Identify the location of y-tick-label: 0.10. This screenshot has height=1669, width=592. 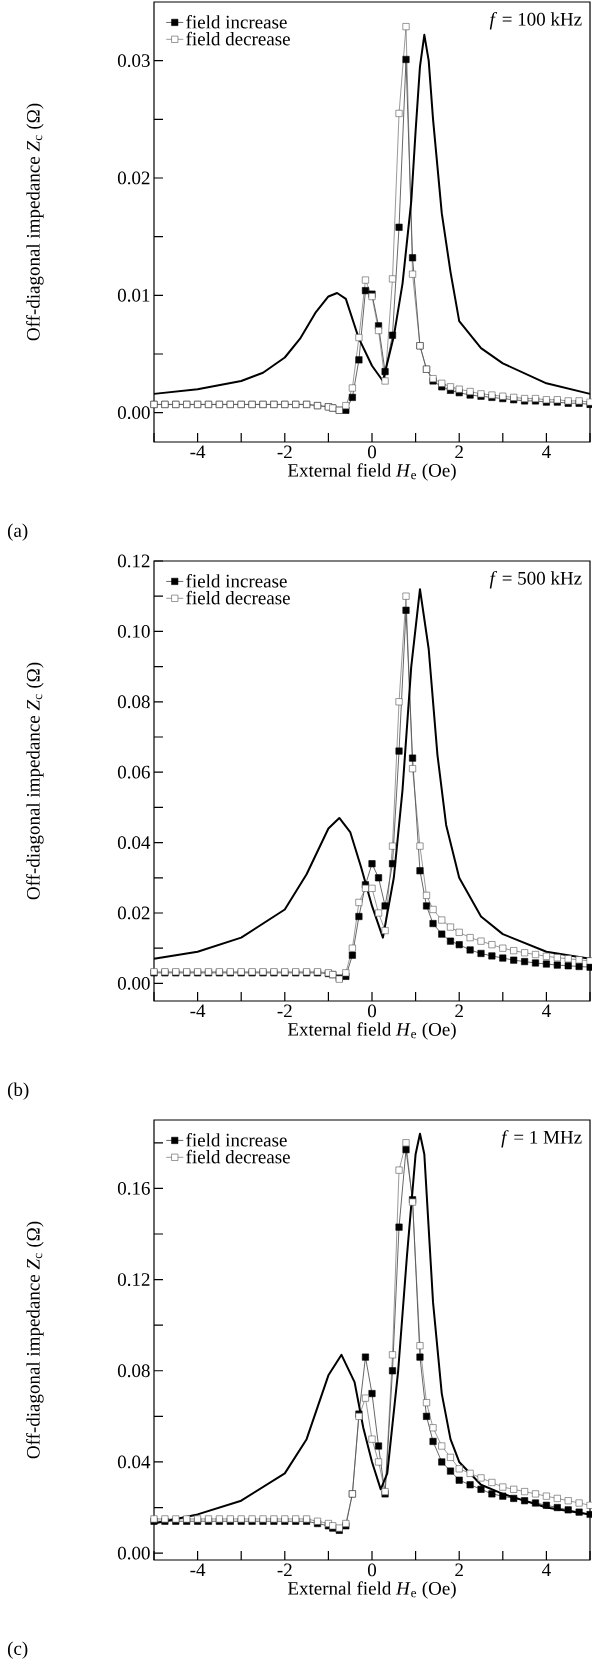
(133, 631).